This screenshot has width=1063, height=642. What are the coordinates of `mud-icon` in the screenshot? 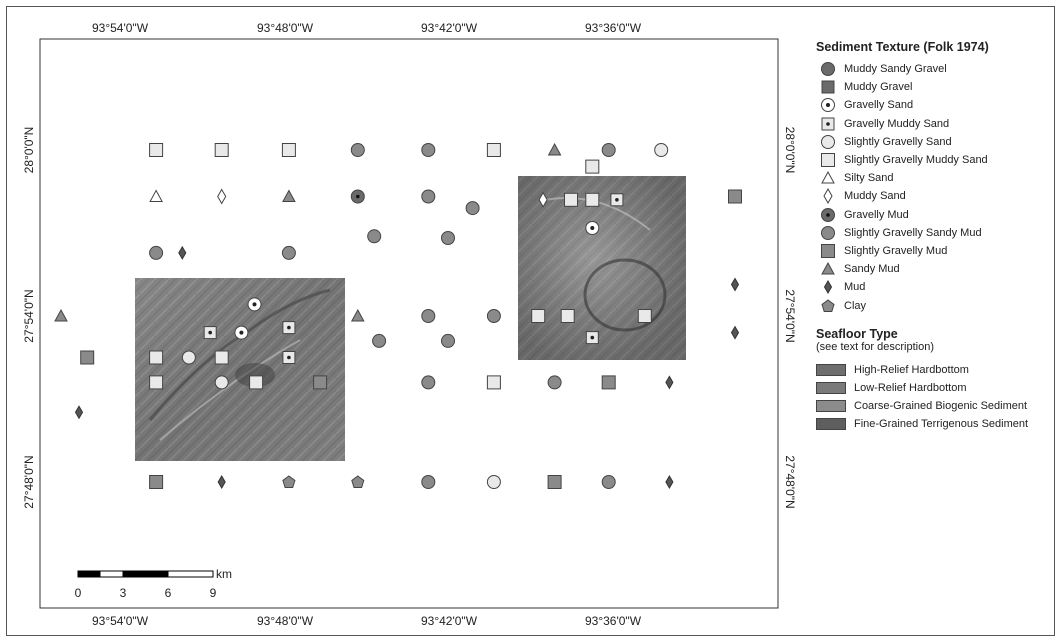 It's located at (830, 287).